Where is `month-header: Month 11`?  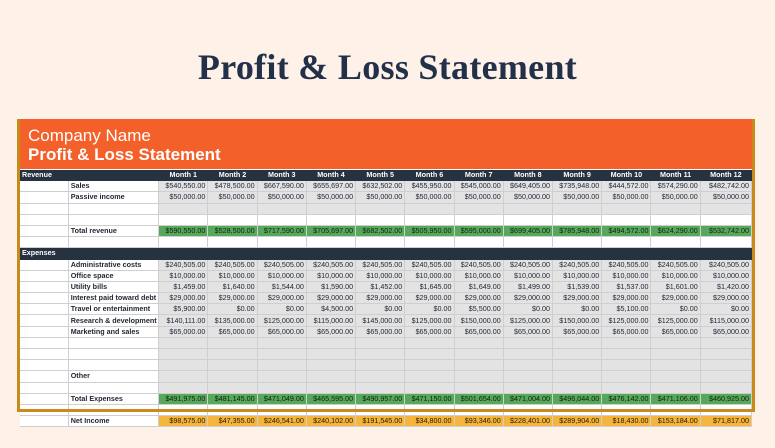
month-header: Month 11 is located at coordinates (675, 176).